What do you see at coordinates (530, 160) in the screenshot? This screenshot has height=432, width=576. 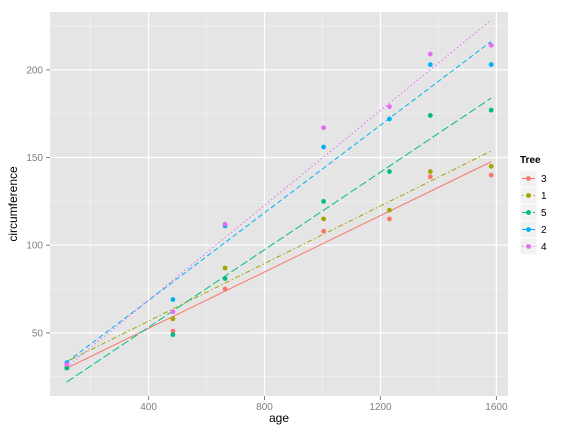 I see `legend-title: Tree` at bounding box center [530, 160].